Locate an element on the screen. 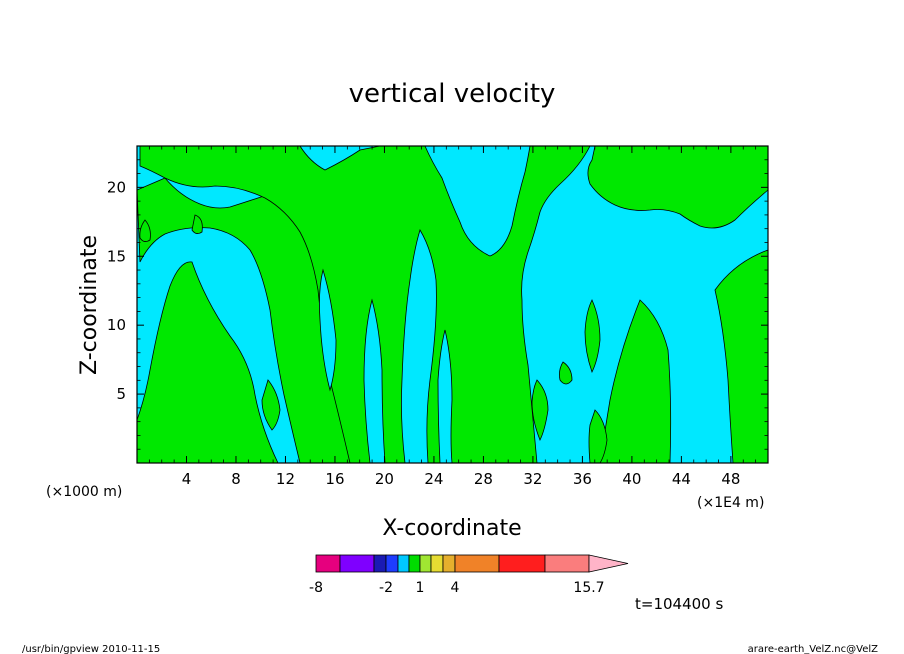 The width and height of the screenshot is (904, 654). colorbar-tick-label: 4 is located at coordinates (455, 588).